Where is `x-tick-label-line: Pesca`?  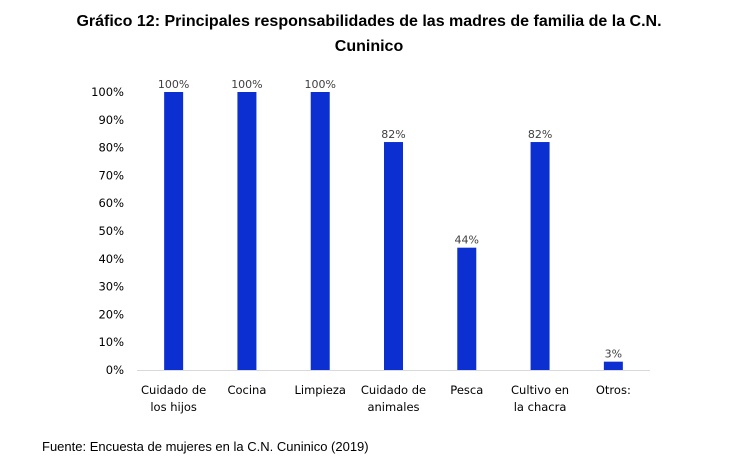 x-tick-label-line: Pesca is located at coordinates (466, 390).